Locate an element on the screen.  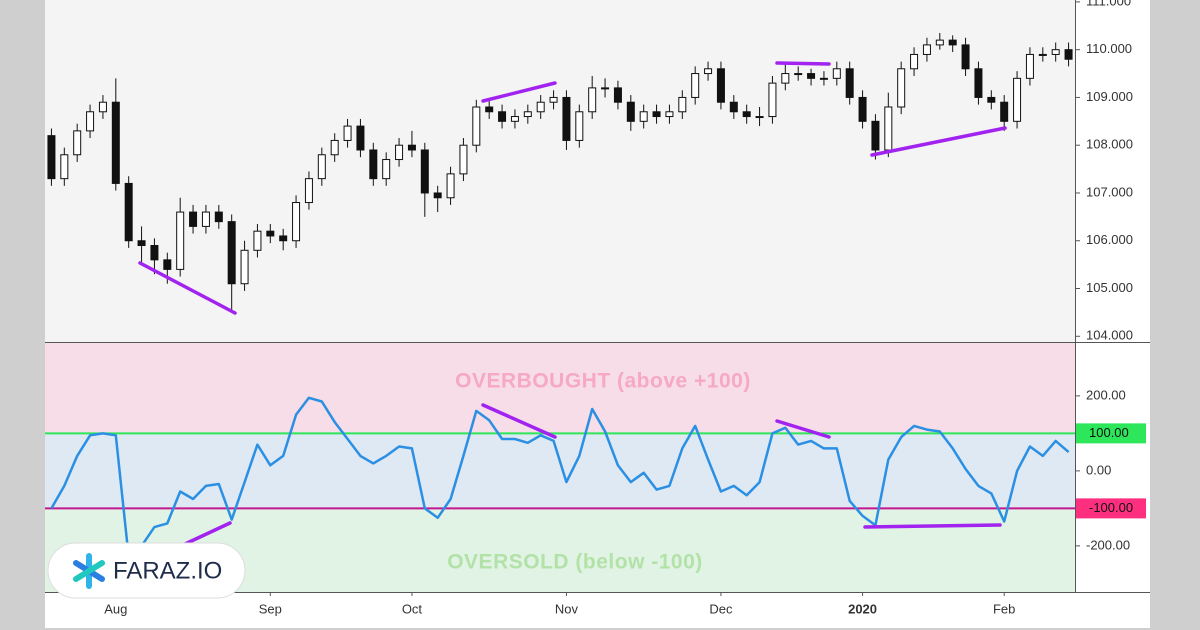
logo-text: FARAZ.IO is located at coordinates (167, 570).